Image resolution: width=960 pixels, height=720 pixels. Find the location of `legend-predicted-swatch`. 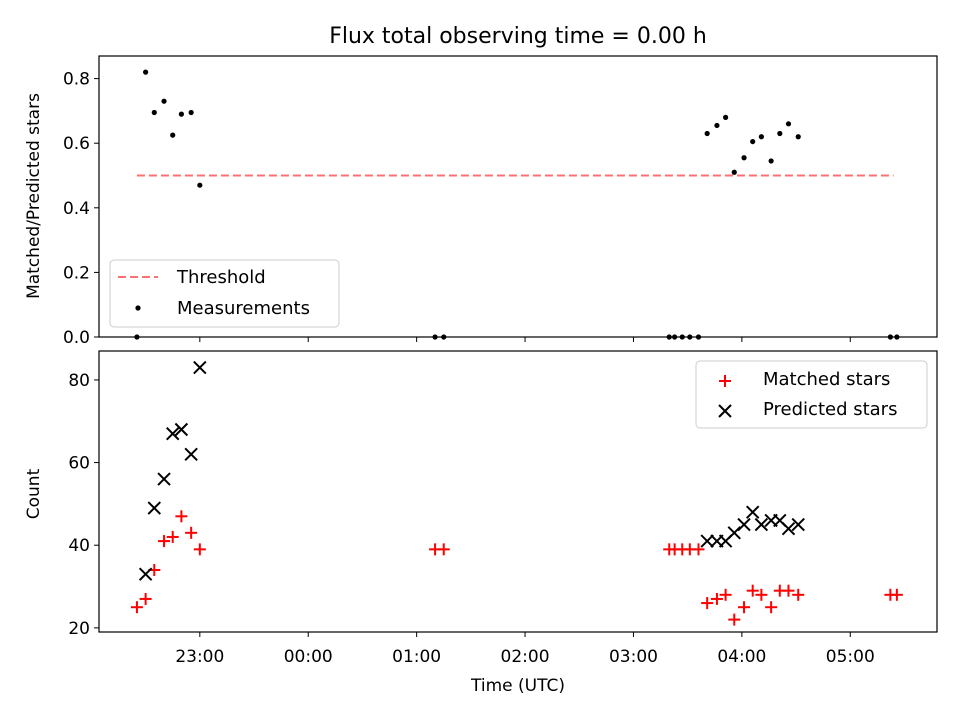

legend-predicted-swatch is located at coordinates (725, 411).